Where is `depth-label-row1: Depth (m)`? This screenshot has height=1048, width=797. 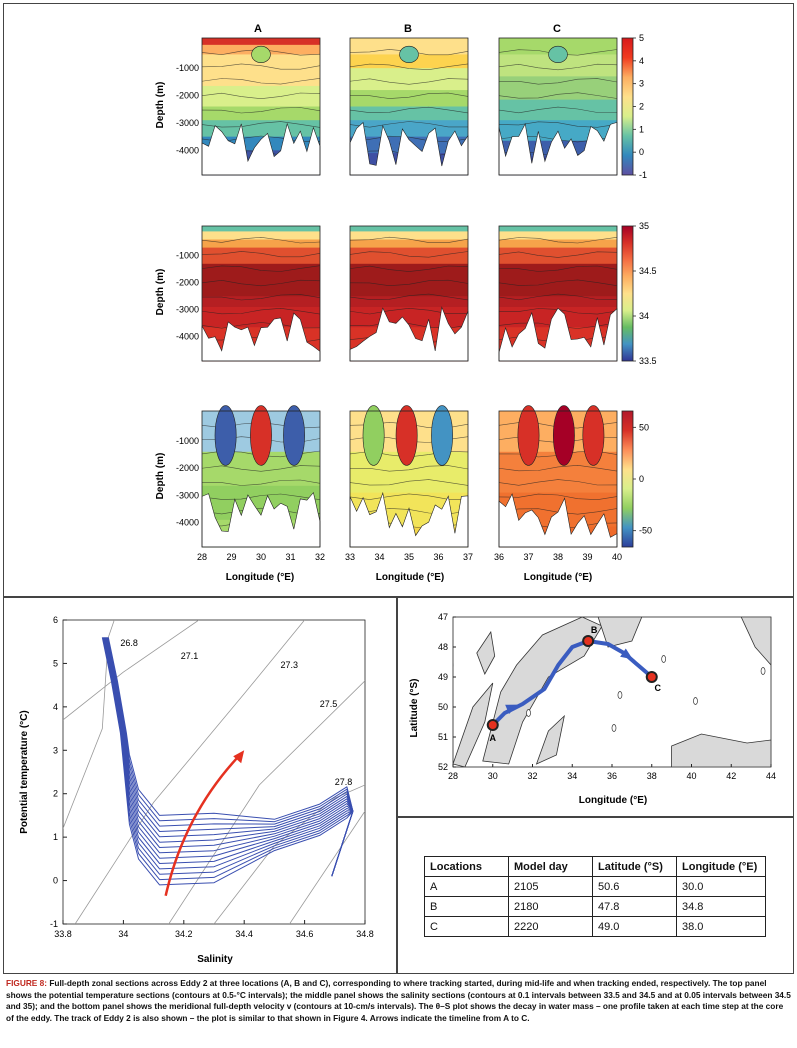
depth-label-row1: Depth (m) is located at coordinates (160, 105).